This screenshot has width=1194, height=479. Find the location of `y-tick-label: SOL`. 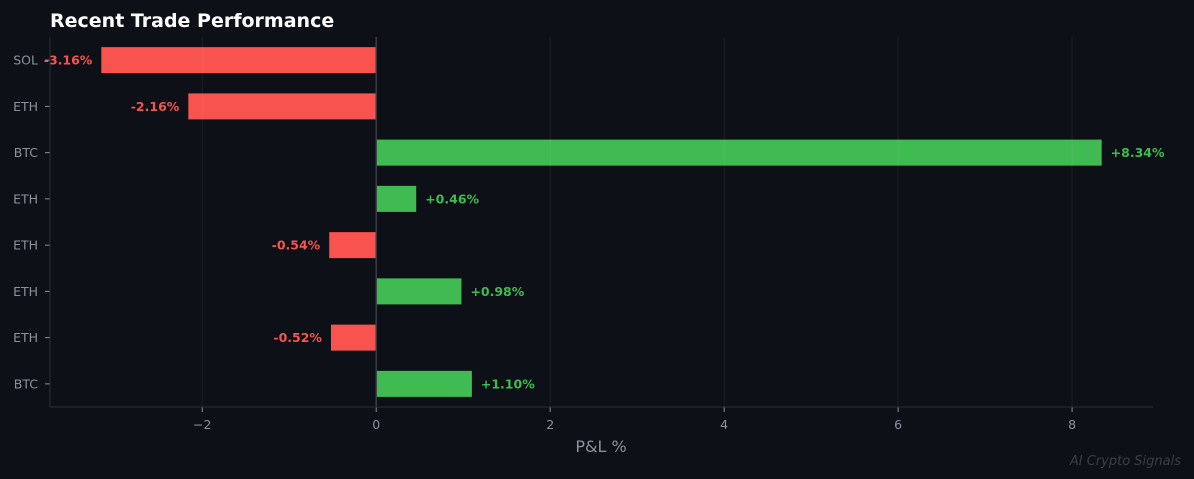

y-tick-label: SOL is located at coordinates (25, 60).